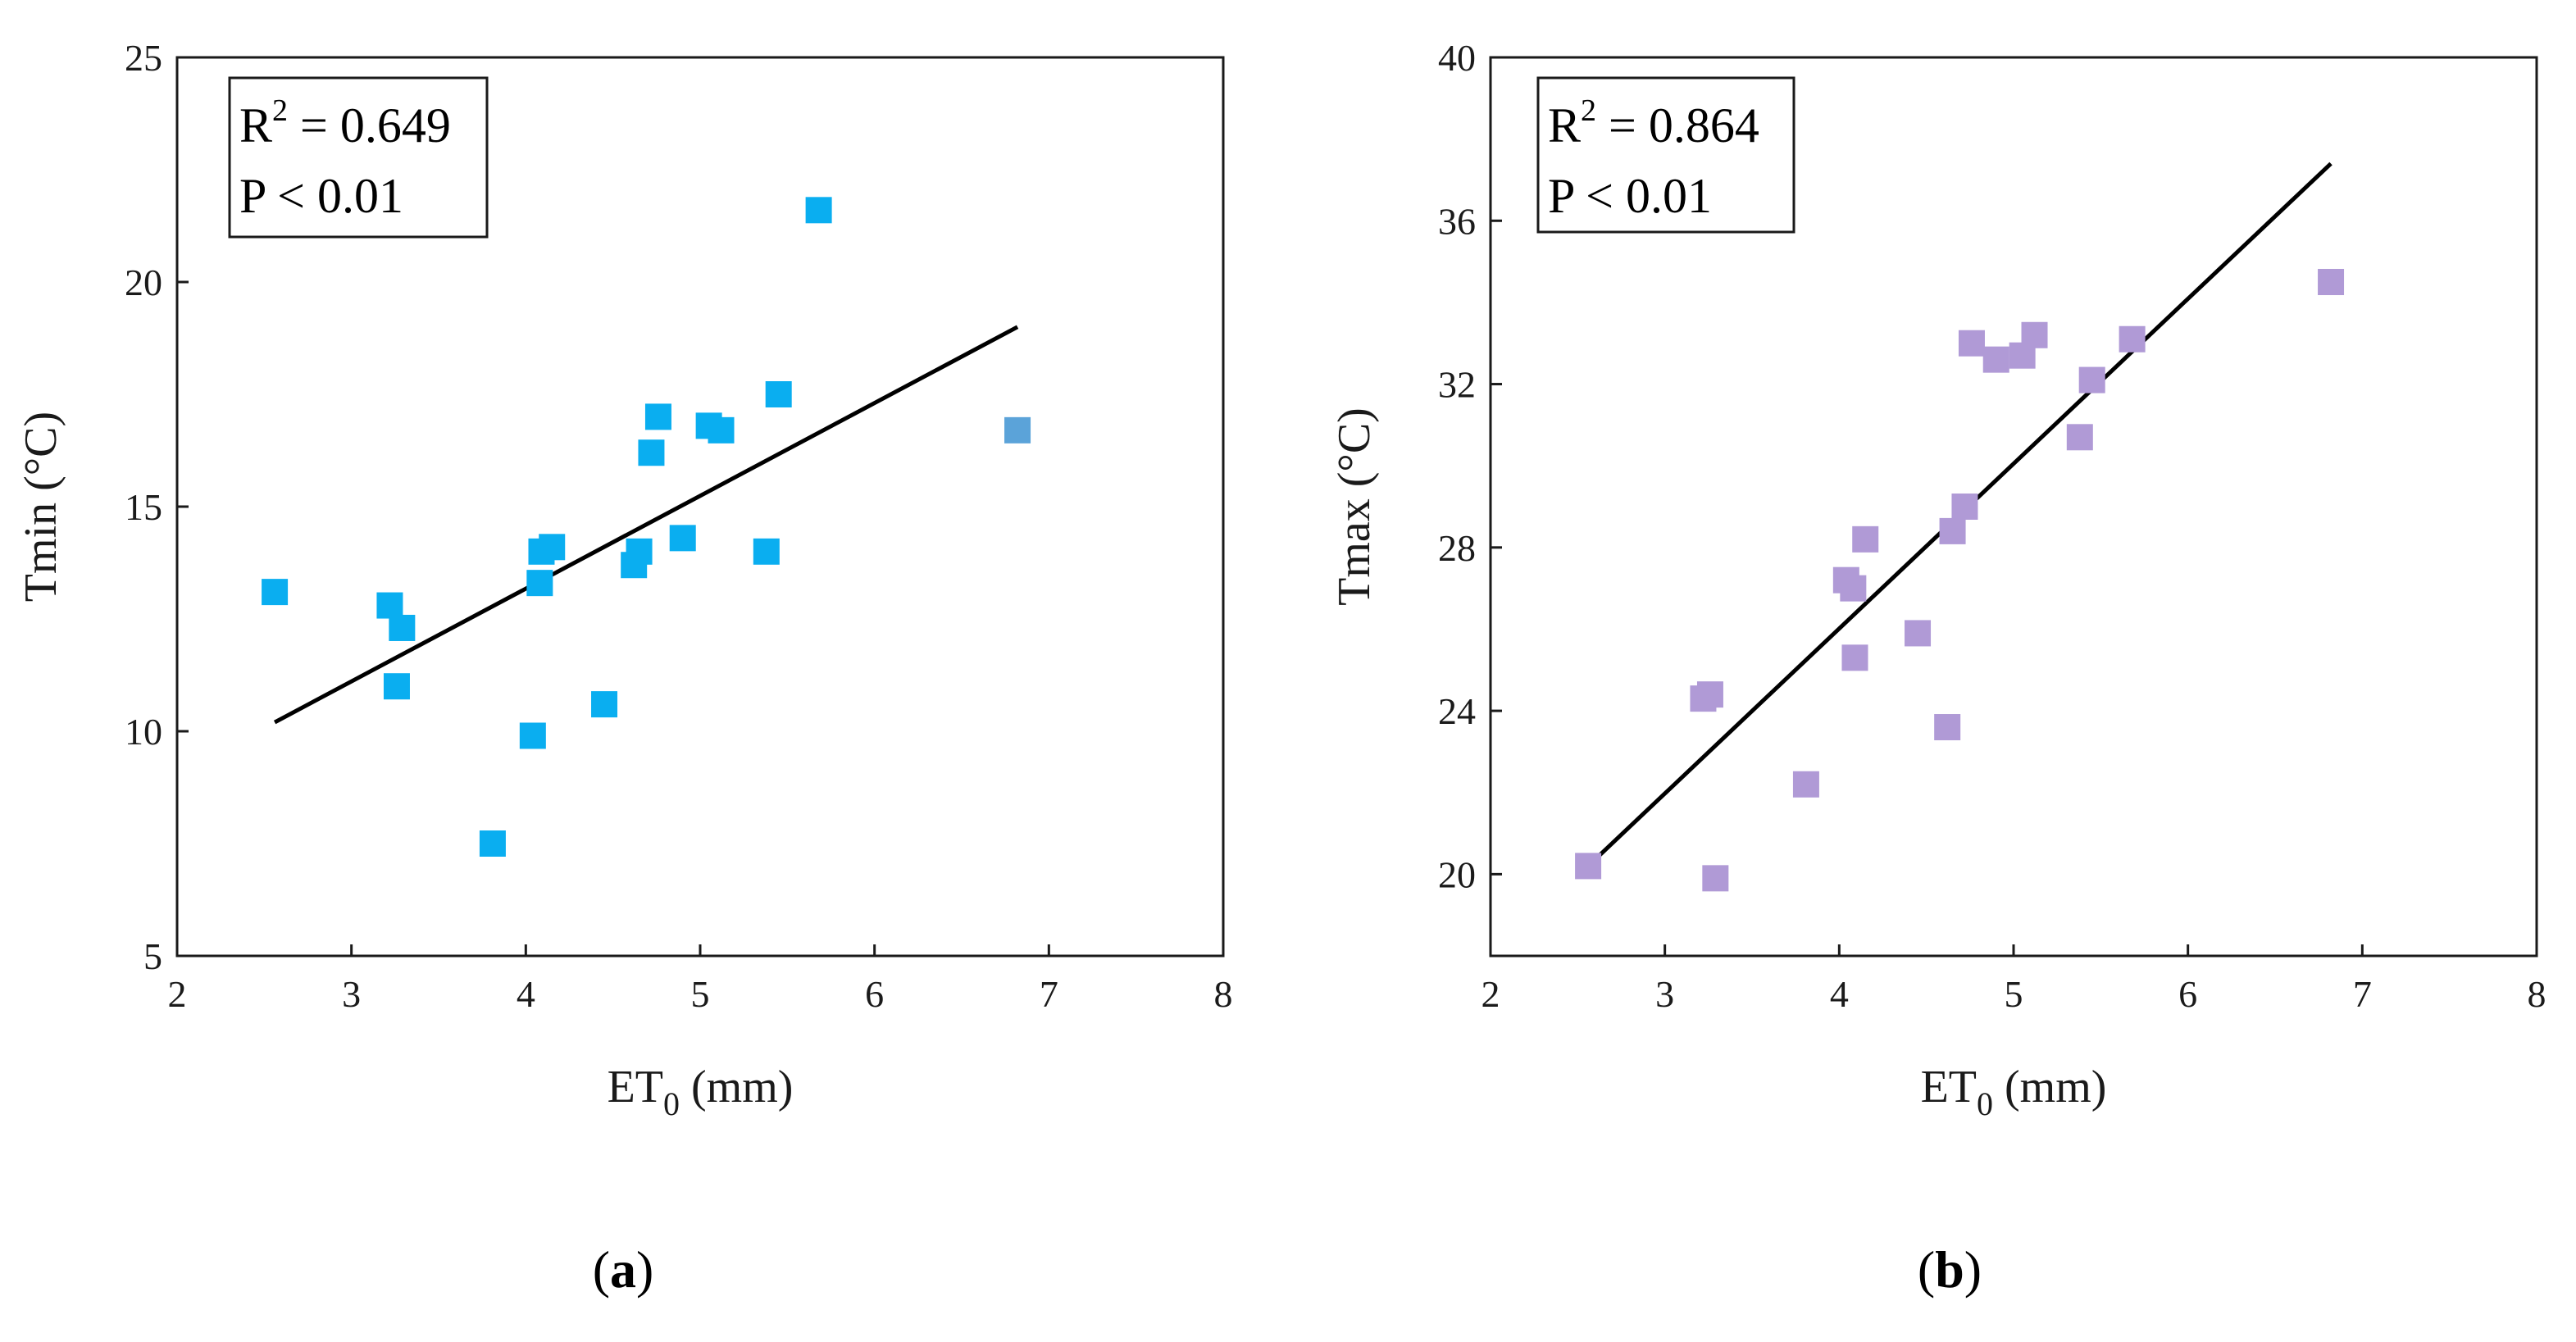 This screenshot has width=2576, height=1342. I want to click on panel-label: (b), so click(1950, 1270).